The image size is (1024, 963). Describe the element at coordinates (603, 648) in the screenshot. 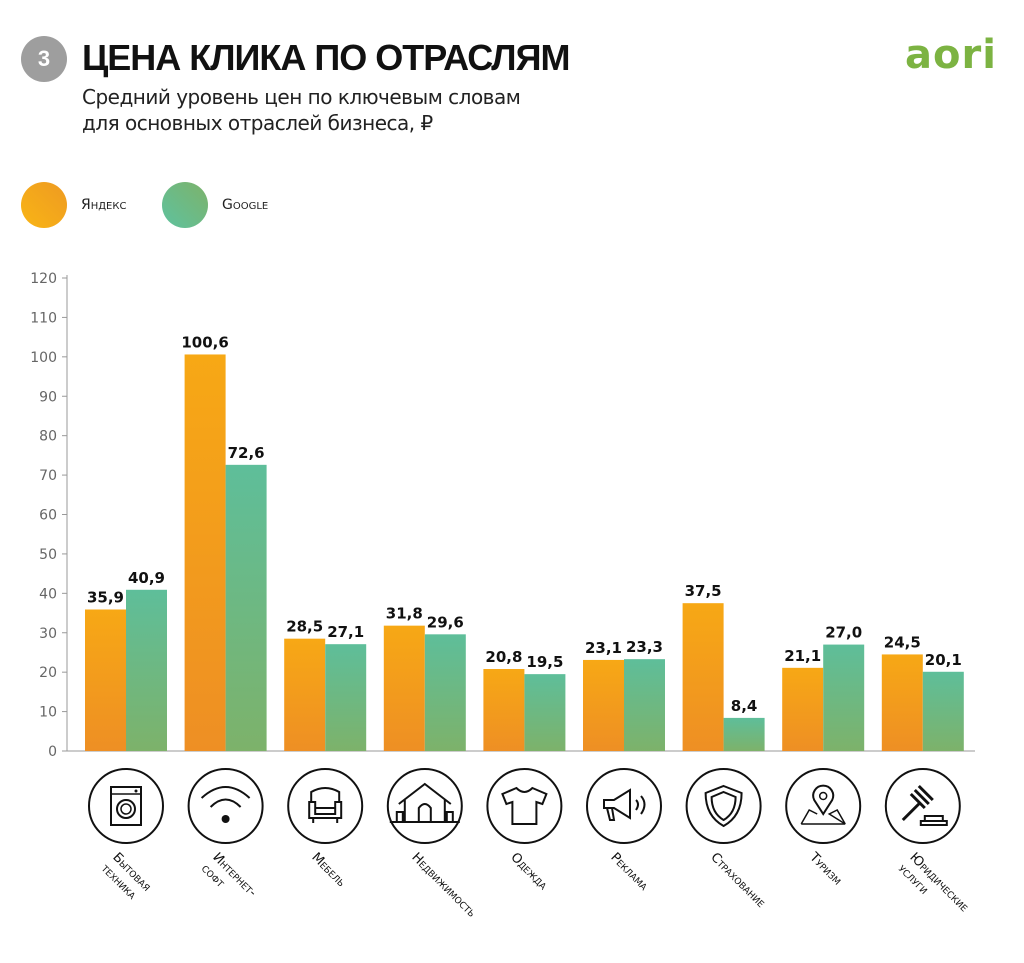

I see `yandex-value-label: 23,1` at that location.